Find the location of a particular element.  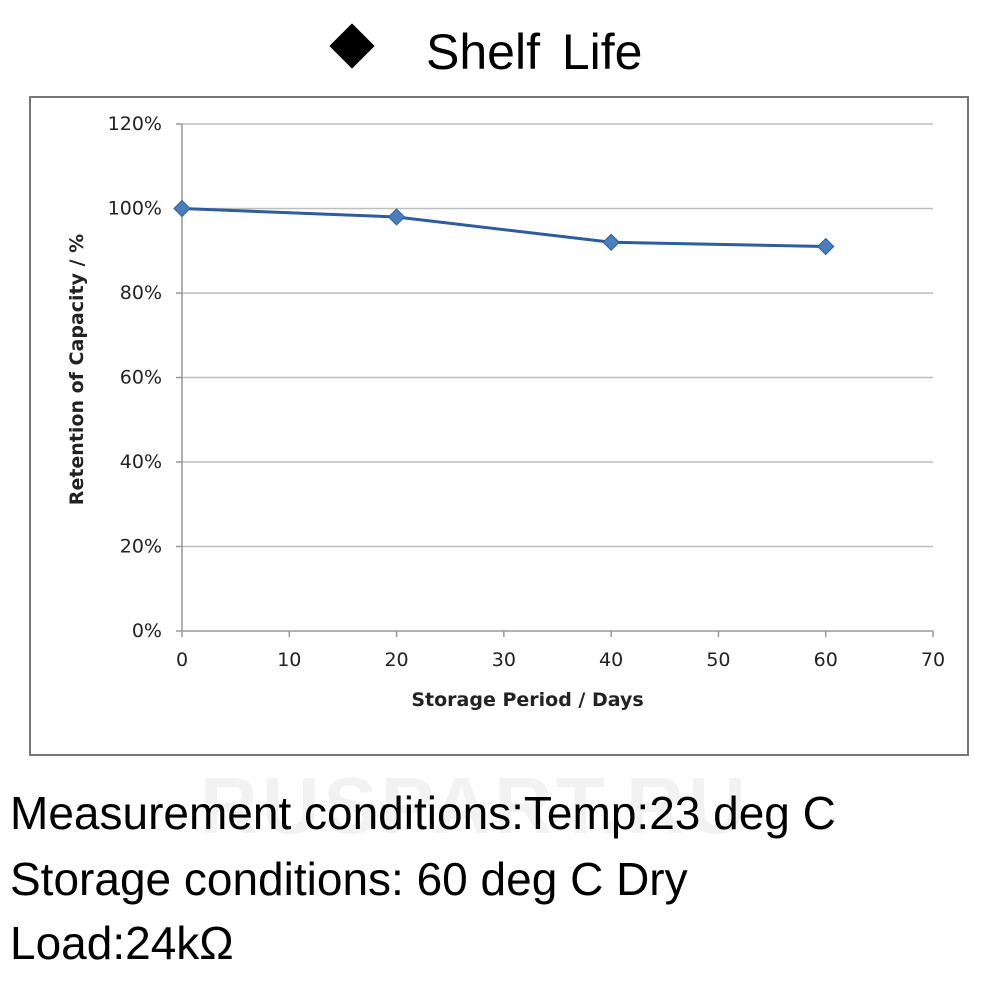

y-tick-label: 40% is located at coordinates (141, 462).